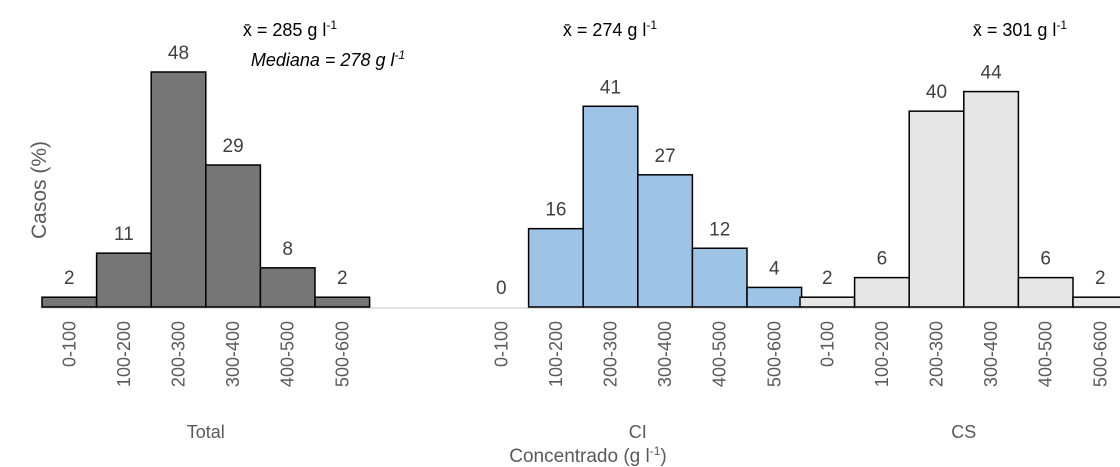 The height and width of the screenshot is (467, 1120). Describe the element at coordinates (1015, 30) in the screenshot. I see `mean-text-cs: x̄ = 301 g l` at that location.